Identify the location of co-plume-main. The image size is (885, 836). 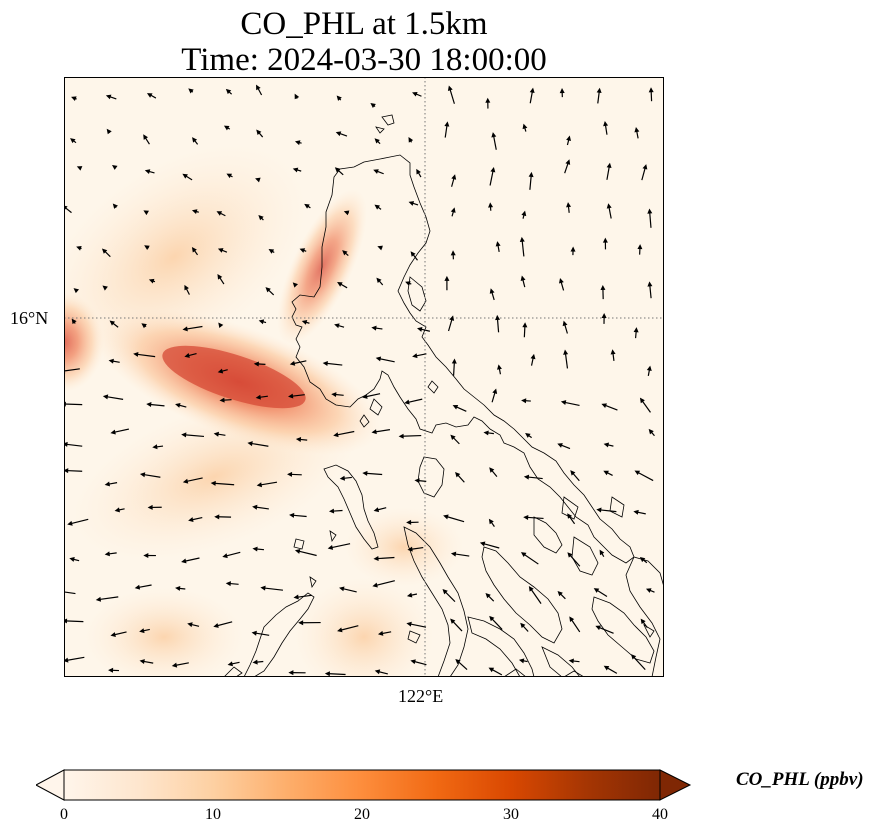
(239, 382).